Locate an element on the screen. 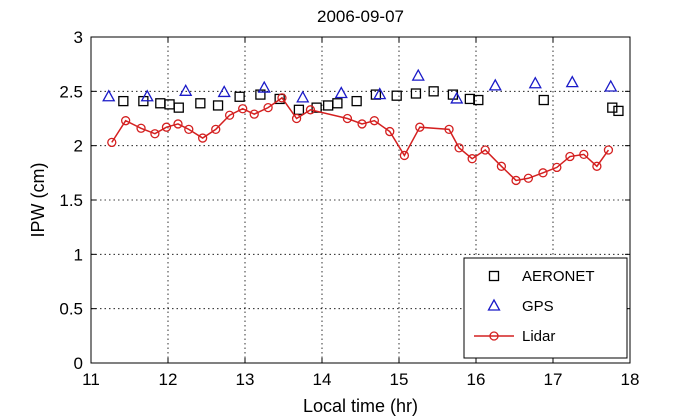 Image resolution: width=700 pixels, height=420 pixels. legend-label-lidar: Lidar is located at coordinates (538, 336).